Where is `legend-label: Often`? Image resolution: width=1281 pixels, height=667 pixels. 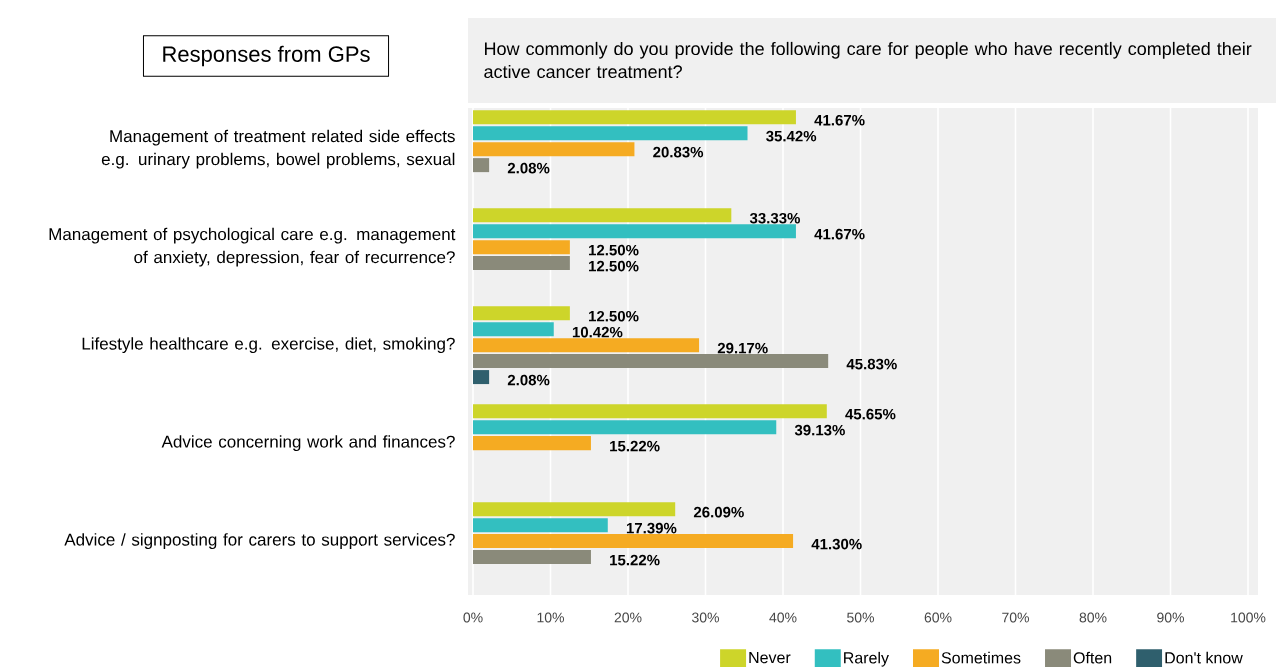
legend-label: Often is located at coordinates (1092, 657).